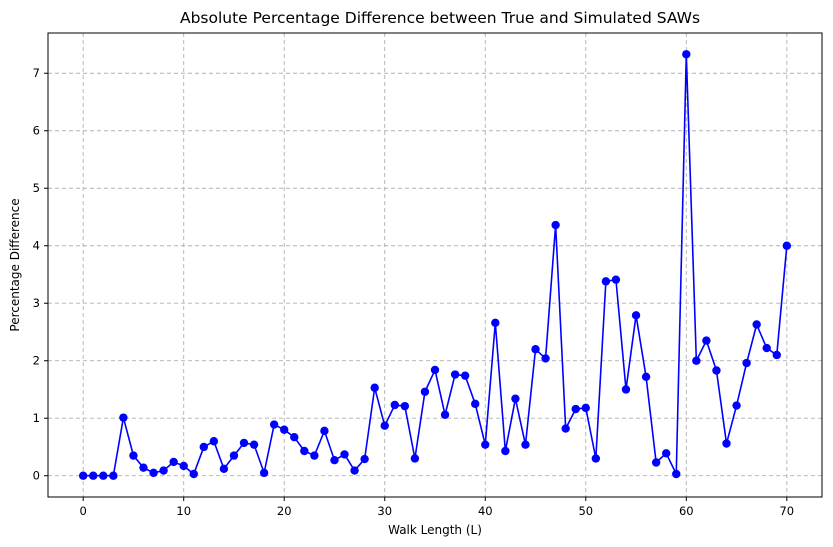 The image size is (833, 547). Describe the element at coordinates (585, 511) in the screenshot. I see `x-tick-label: 50` at that location.